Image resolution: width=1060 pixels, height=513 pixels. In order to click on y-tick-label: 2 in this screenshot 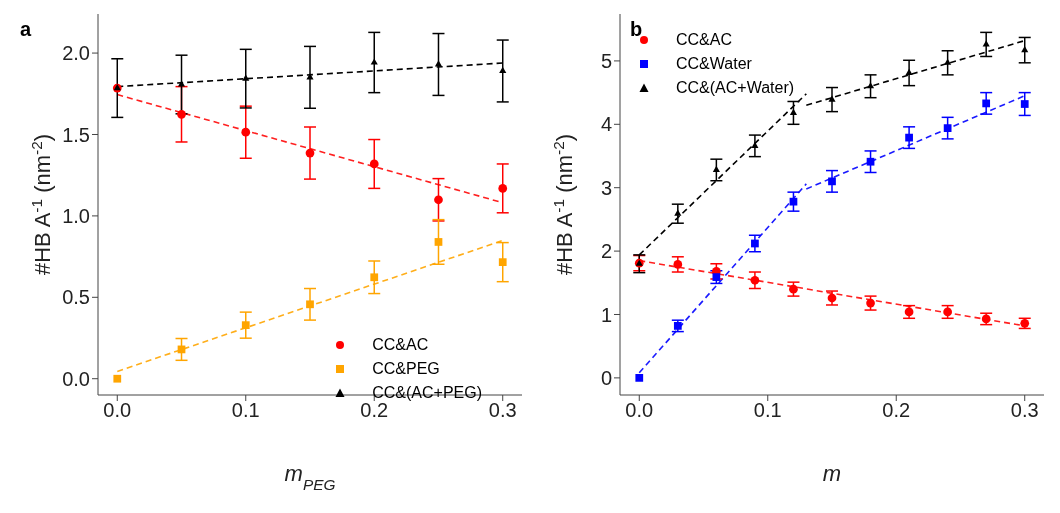, I will do `click(606, 251)`.